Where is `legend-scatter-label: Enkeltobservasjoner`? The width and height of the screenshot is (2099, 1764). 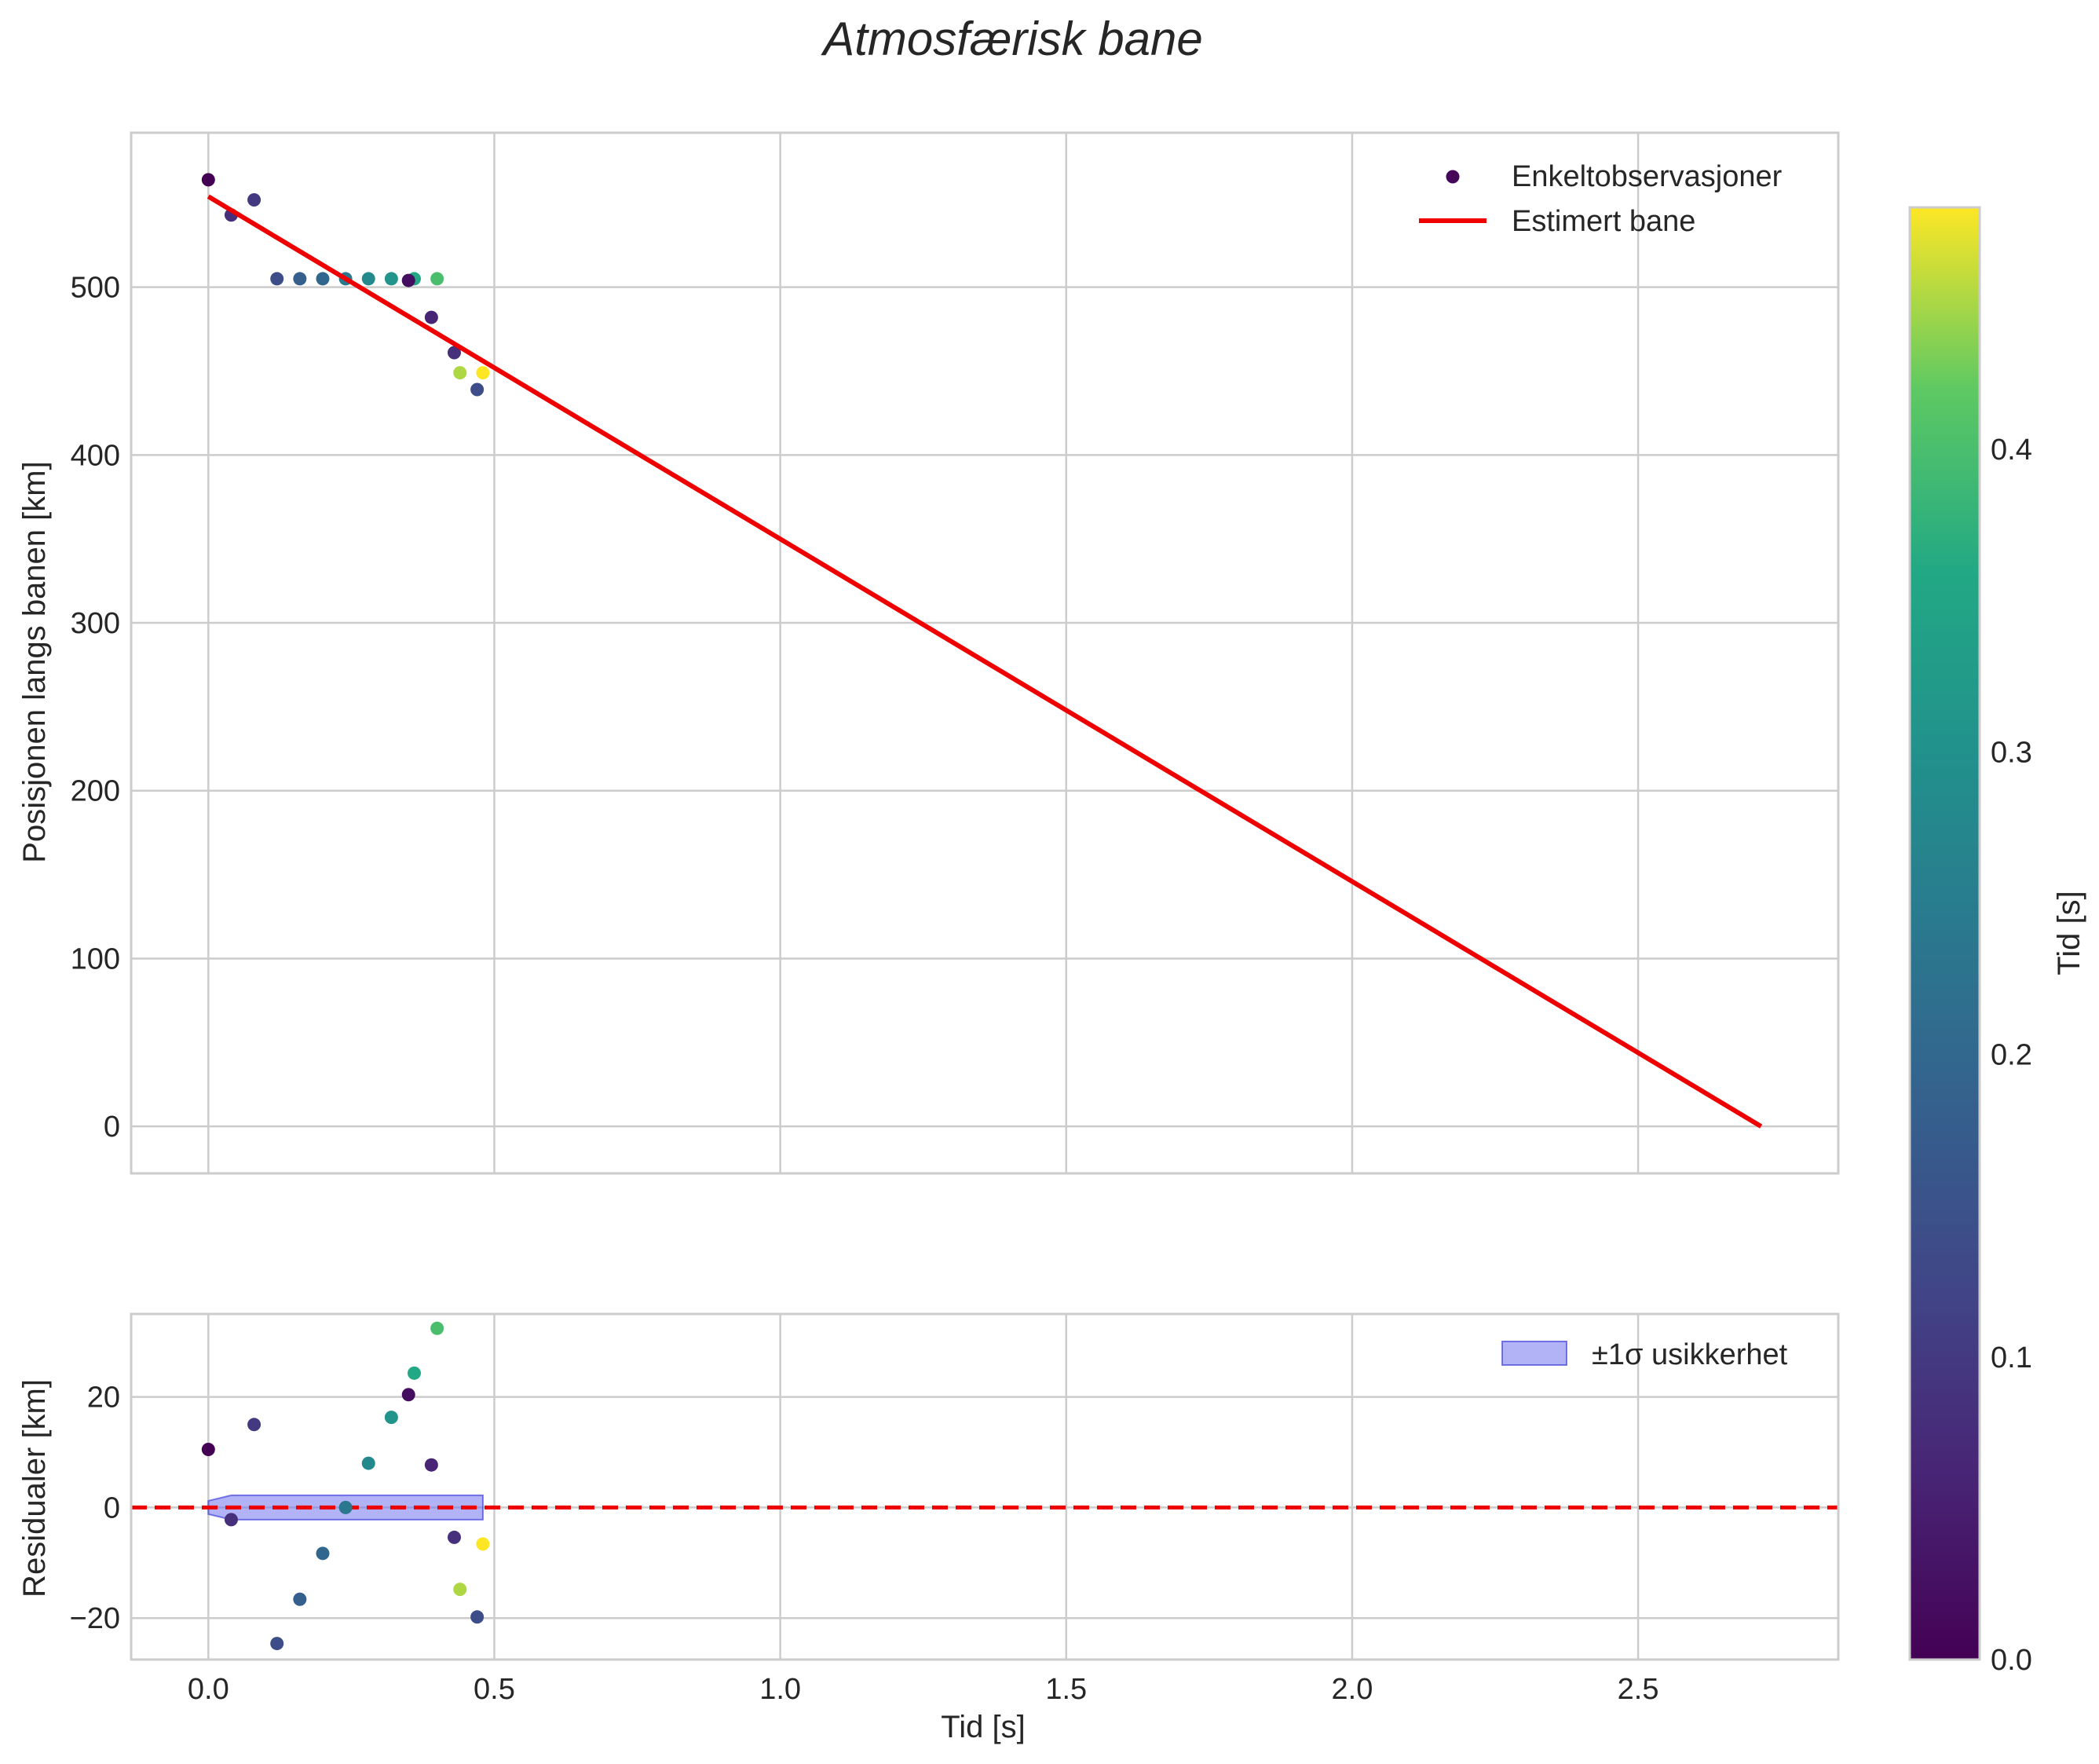 legend-scatter-label: Enkeltobservasjoner is located at coordinates (1647, 177).